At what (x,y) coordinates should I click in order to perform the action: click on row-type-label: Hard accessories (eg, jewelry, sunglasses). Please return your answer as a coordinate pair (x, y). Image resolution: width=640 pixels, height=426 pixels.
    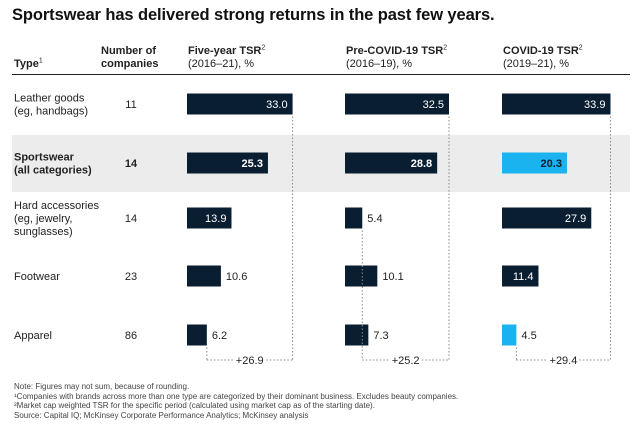
    Looking at the image, I should click on (56, 219).